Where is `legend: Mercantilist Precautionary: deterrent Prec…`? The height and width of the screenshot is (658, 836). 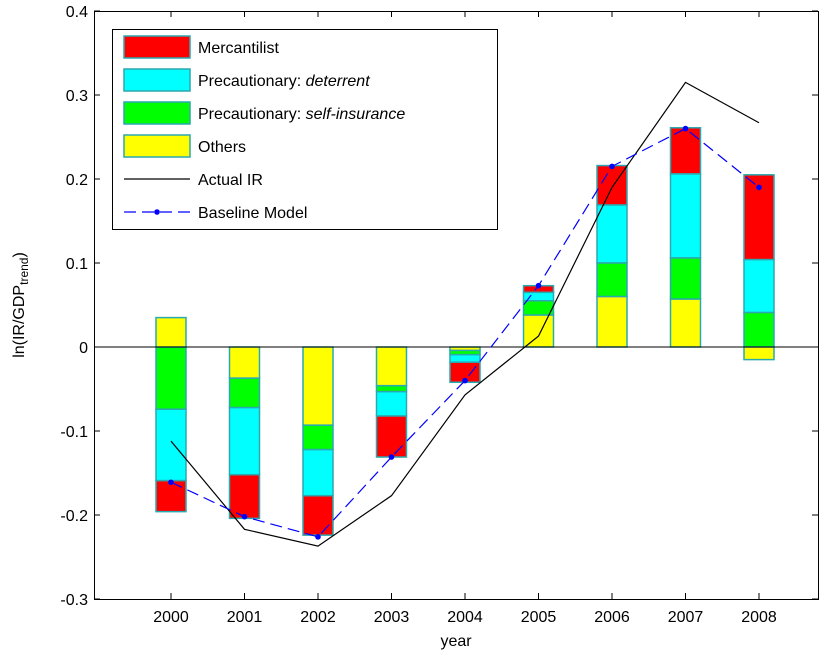 legend: Mercantilist Precautionary: deterrent Prec… is located at coordinates (305, 129).